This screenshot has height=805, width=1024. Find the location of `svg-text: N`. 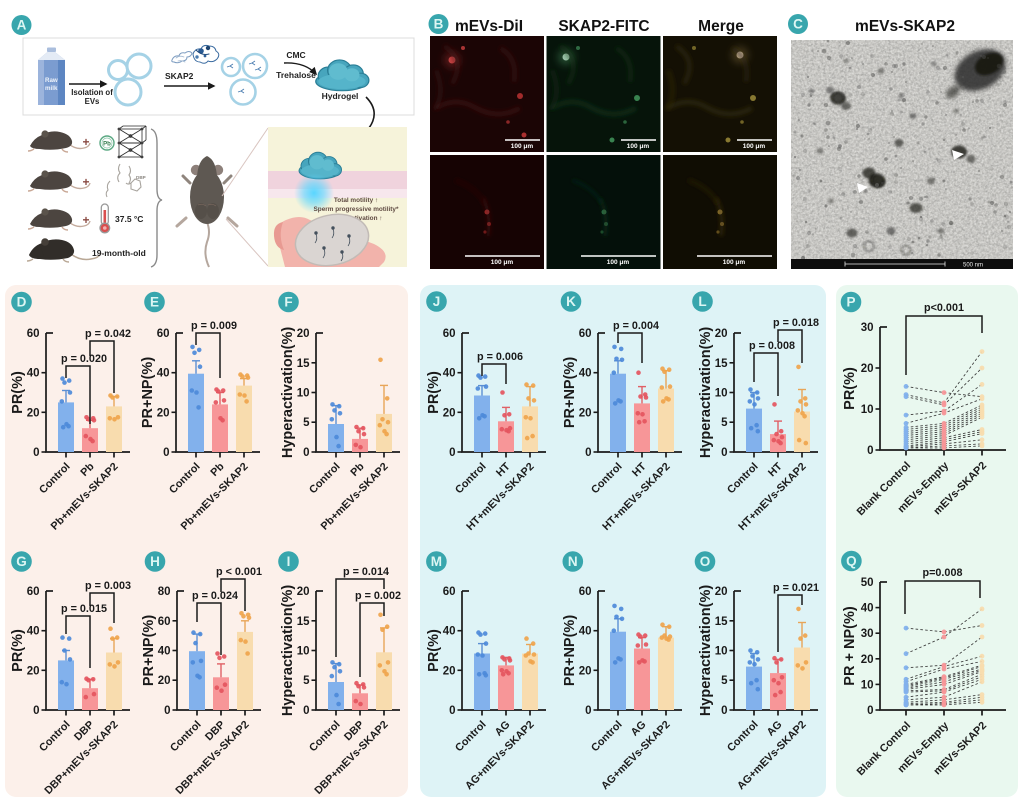

svg-text: N is located at coordinates (573, 561).